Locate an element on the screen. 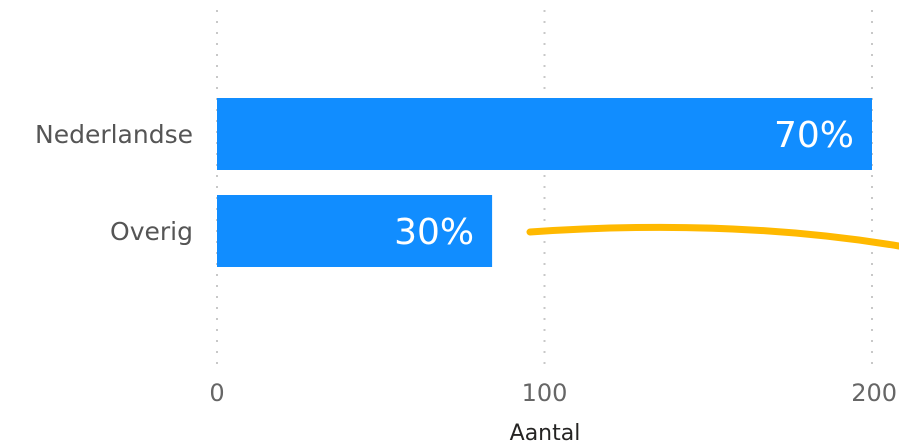 The image size is (899, 446). x-axis-title: Aantal is located at coordinates (545, 433).